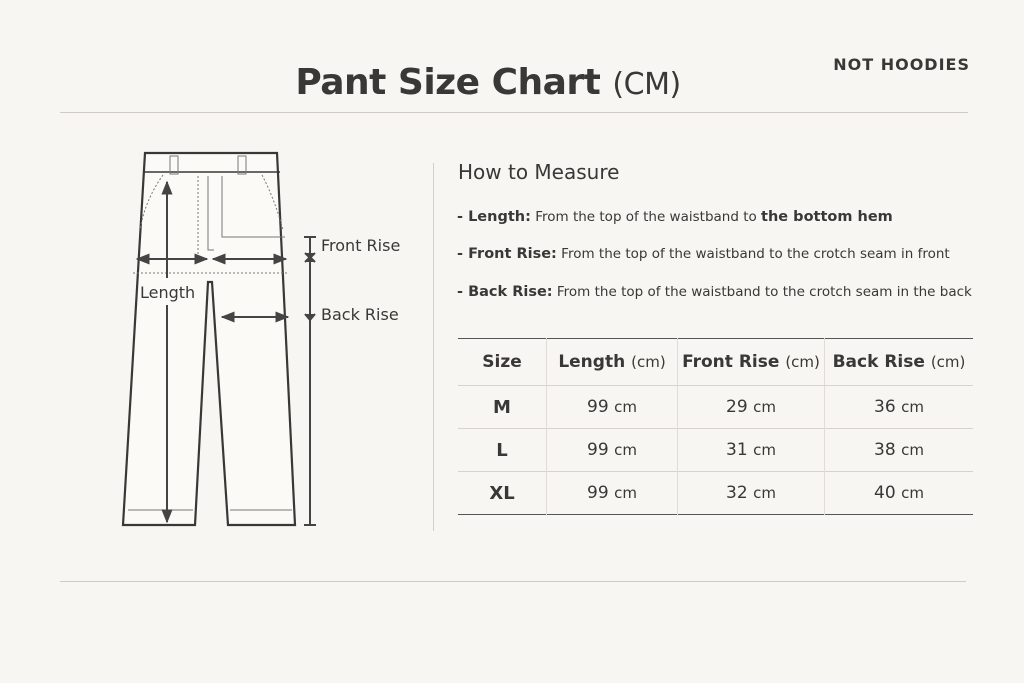  I want to click on term: - Back Rise:, so click(505, 292).